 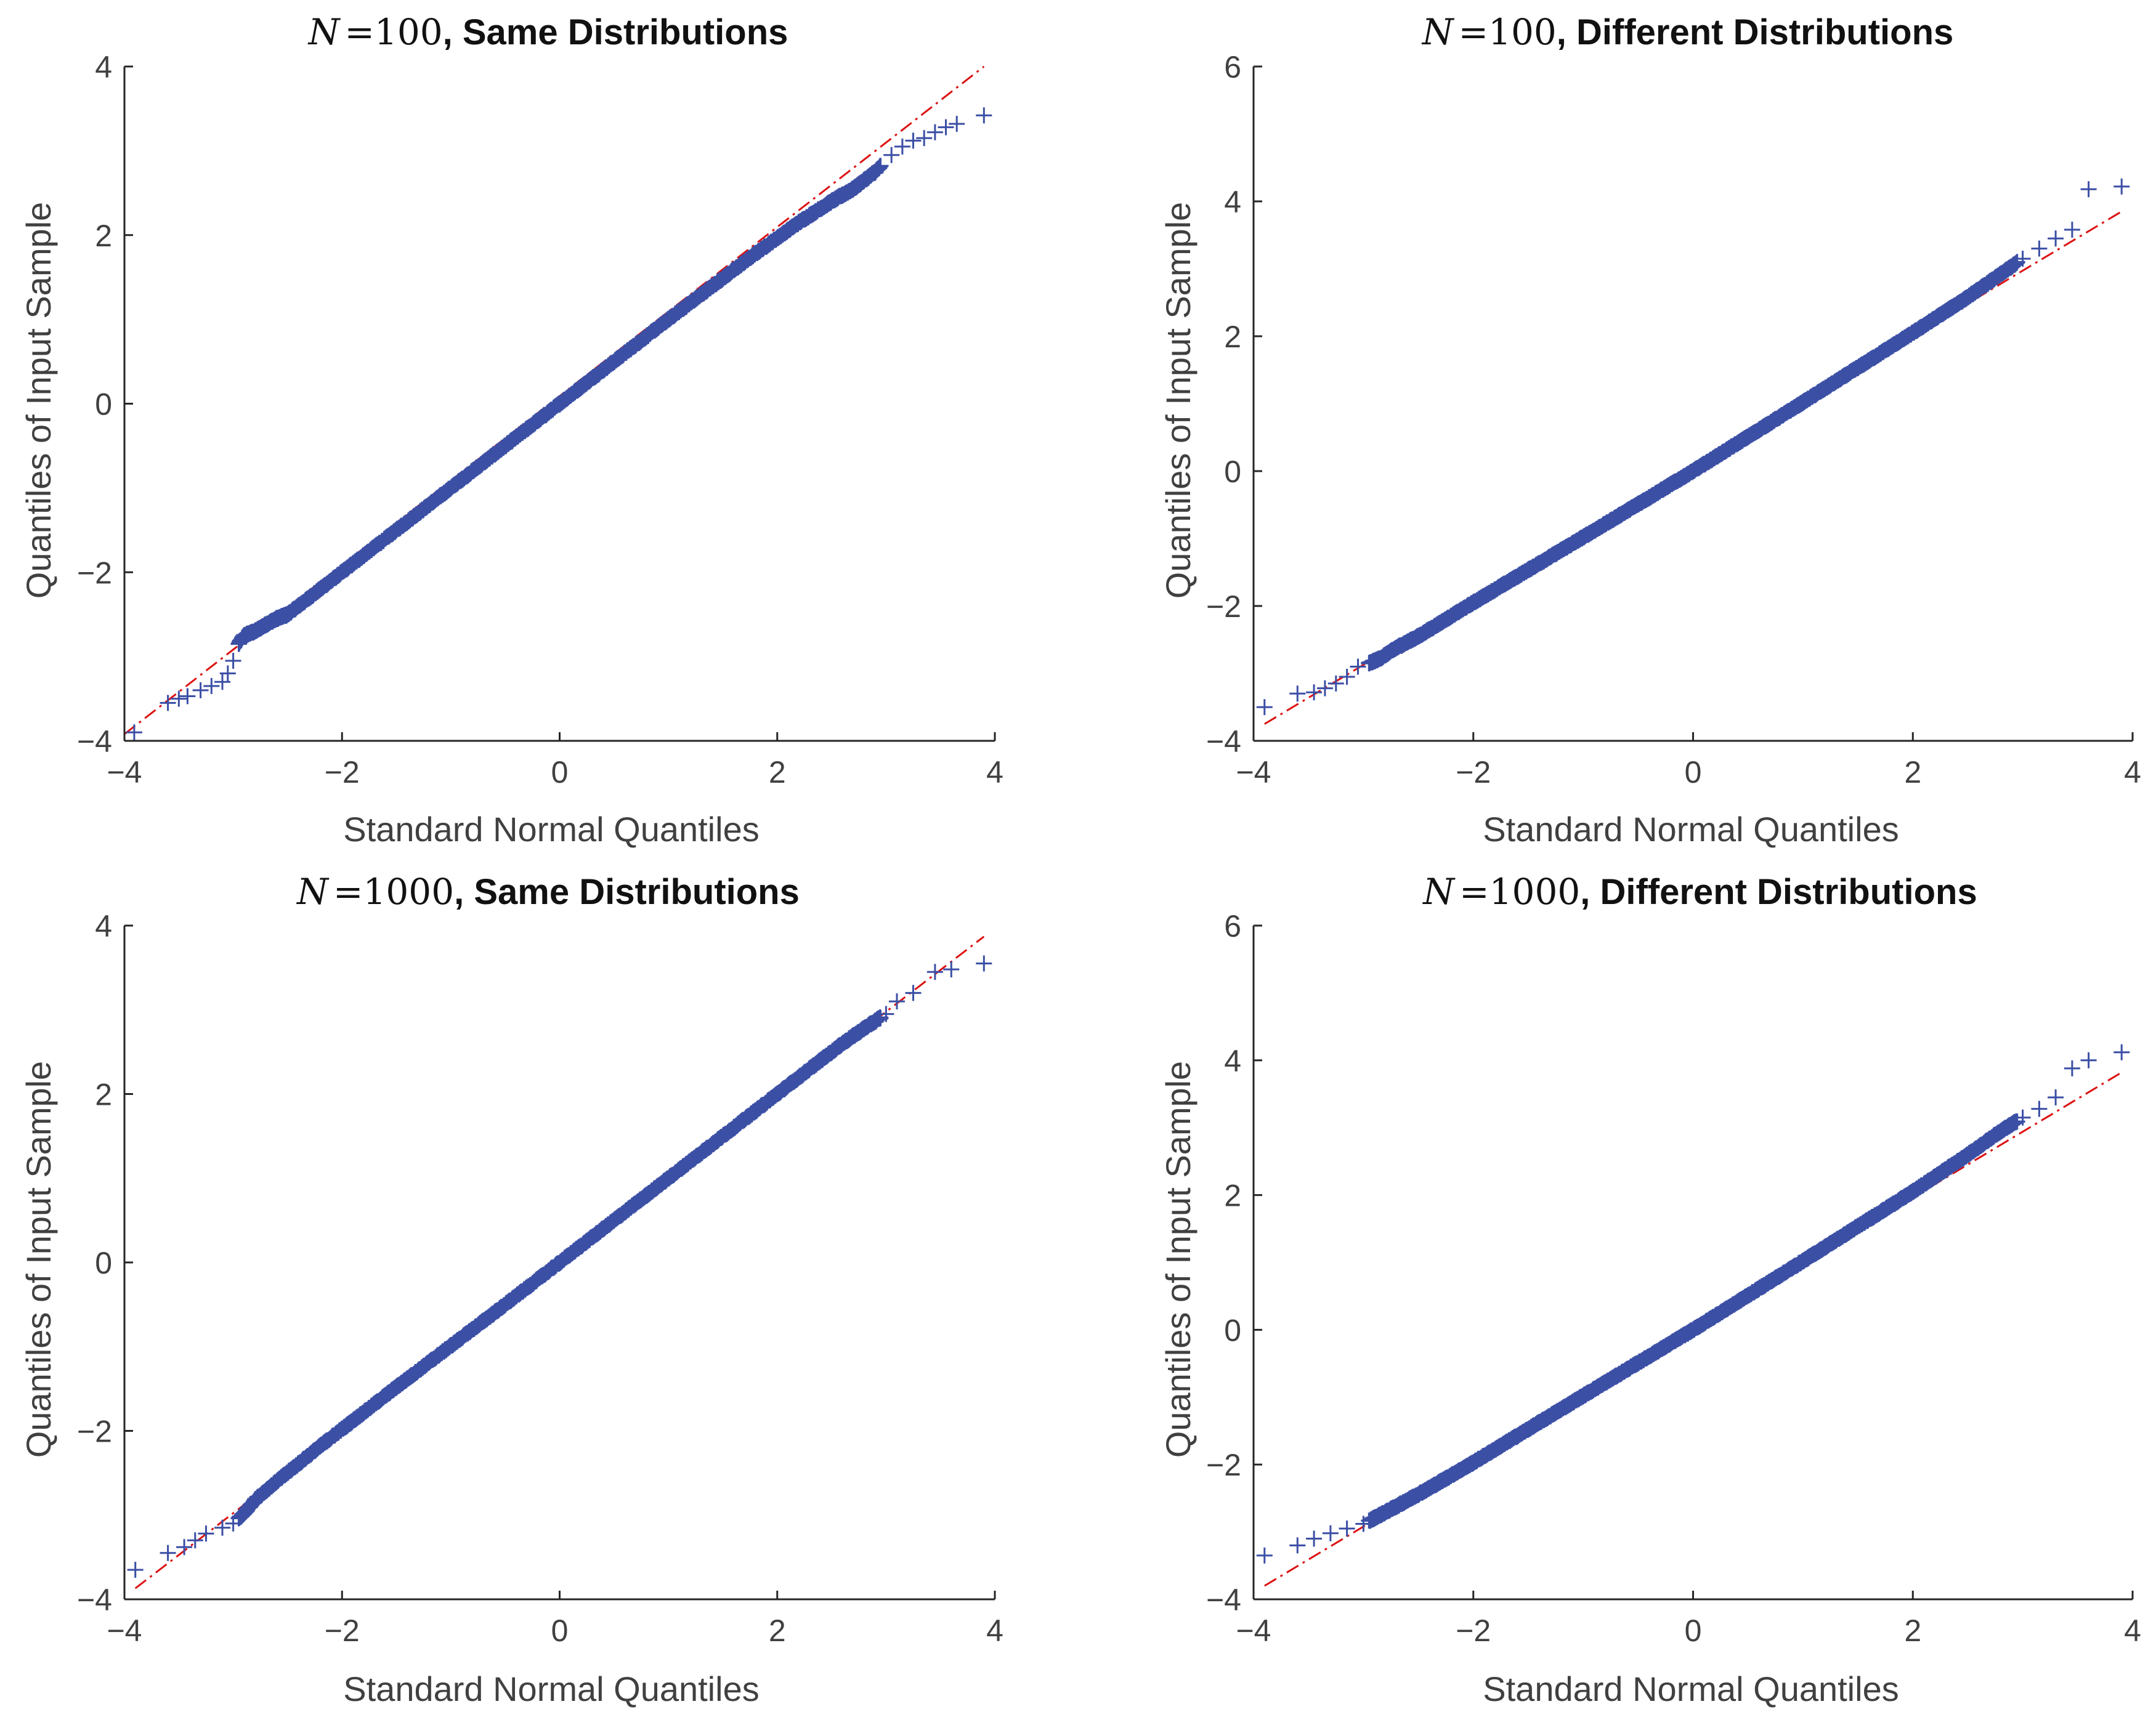 I want to click on subplot-title: N =100, Different Distributions, so click(x=1687, y=32).